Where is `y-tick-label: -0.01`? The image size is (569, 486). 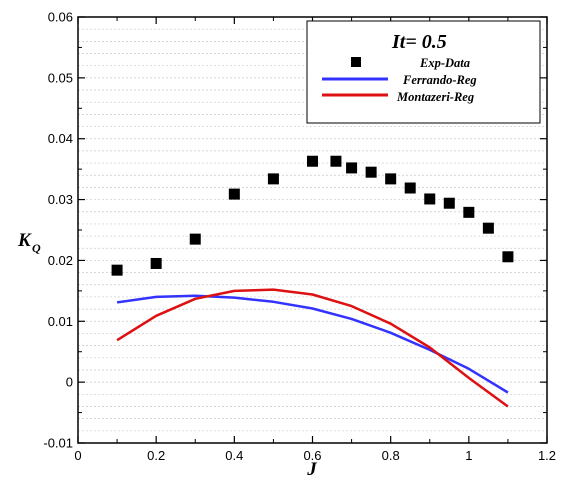
y-tick-label: -0.01 is located at coordinates (58, 443).